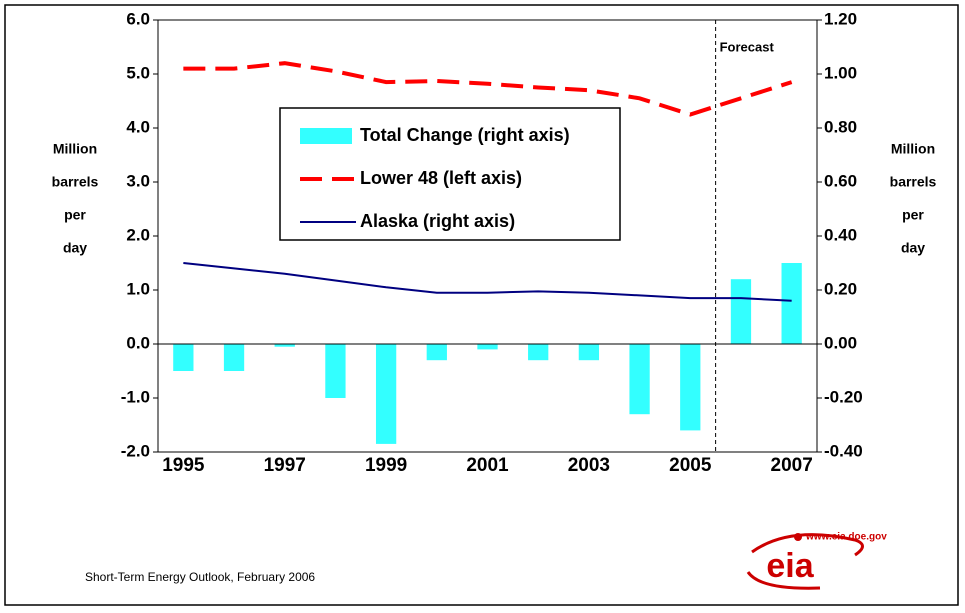  I want to click on y2-tick-label: 0.80, so click(840, 126).